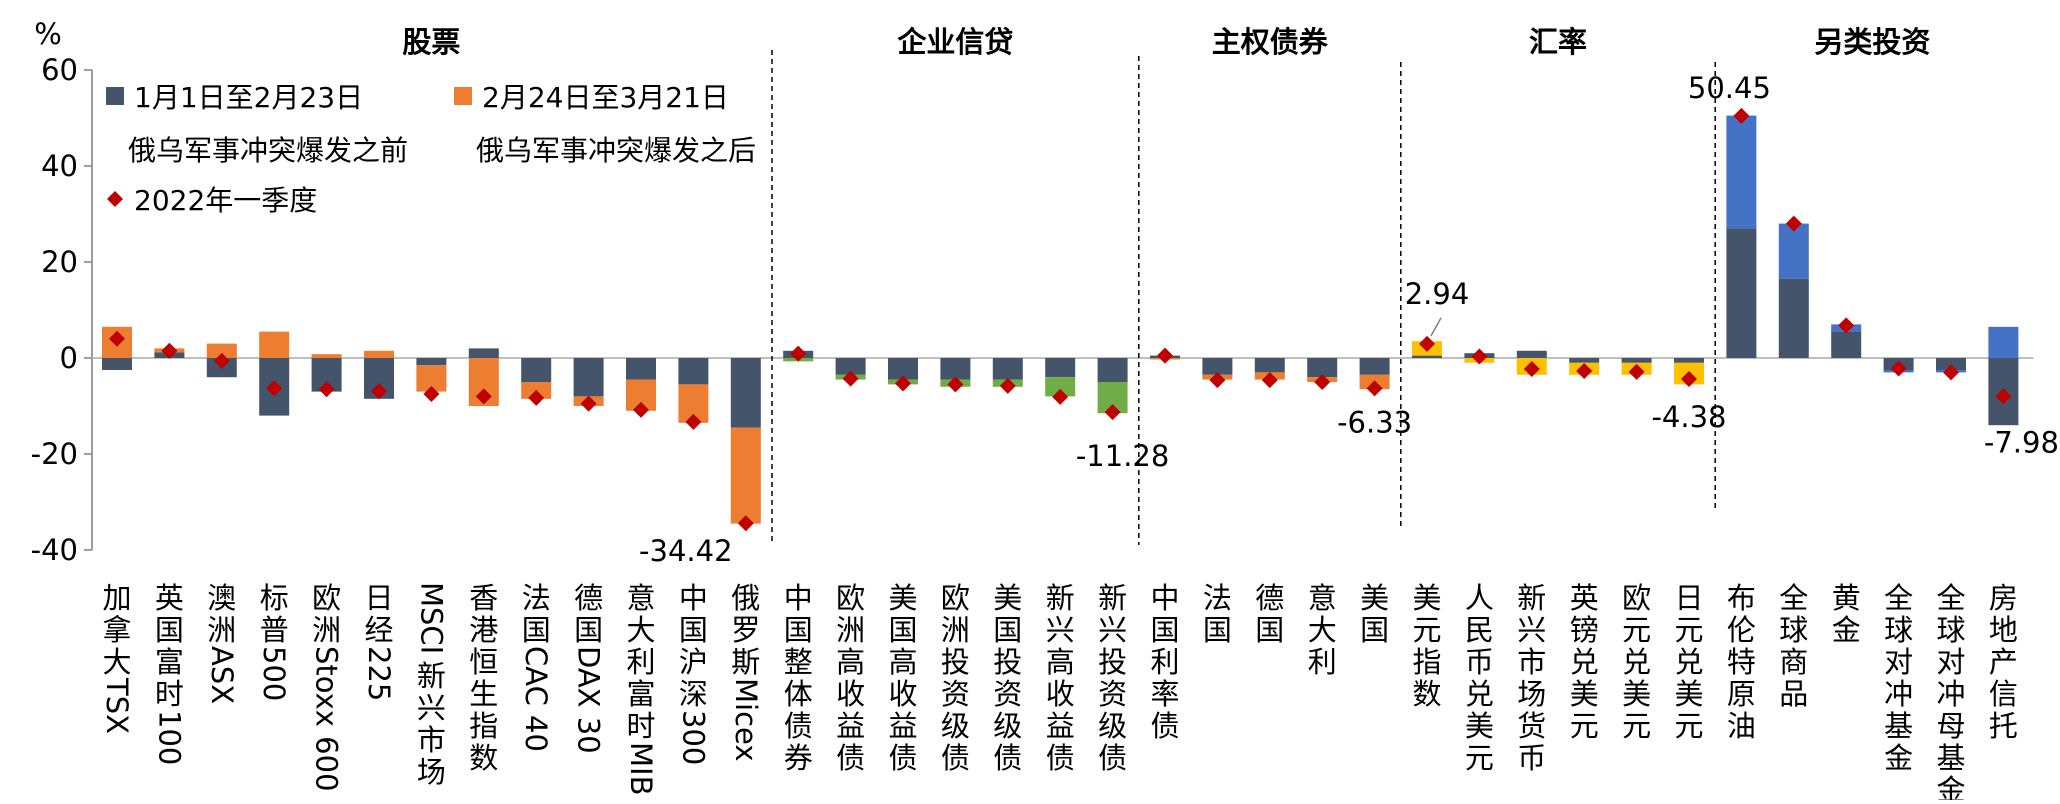 Image resolution: width=2060 pixels, height=804 pixels. What do you see at coordinates (605, 97) in the screenshot?
I see `legend-label: 2月24日至3月21日` at bounding box center [605, 97].